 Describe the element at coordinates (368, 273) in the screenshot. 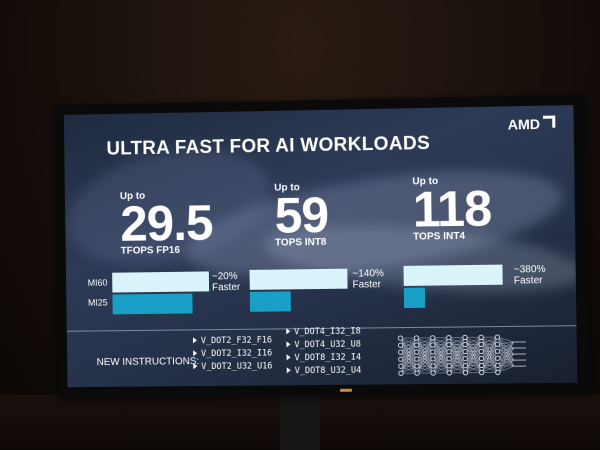

I see `gain-value: ~140%` at that location.